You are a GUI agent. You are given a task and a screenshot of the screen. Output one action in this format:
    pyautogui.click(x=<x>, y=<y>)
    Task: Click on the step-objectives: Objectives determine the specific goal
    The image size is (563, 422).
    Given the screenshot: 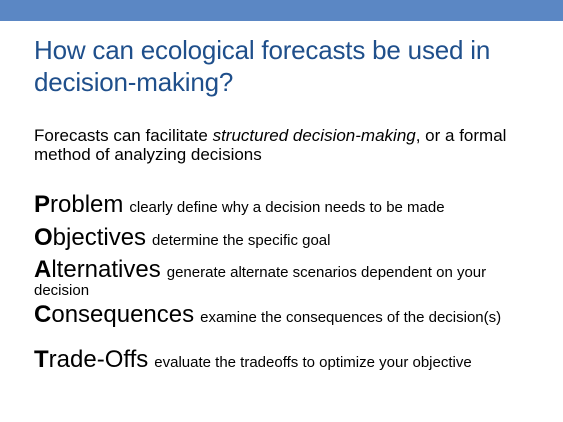 What is the action you would take?
    pyautogui.click(x=182, y=238)
    